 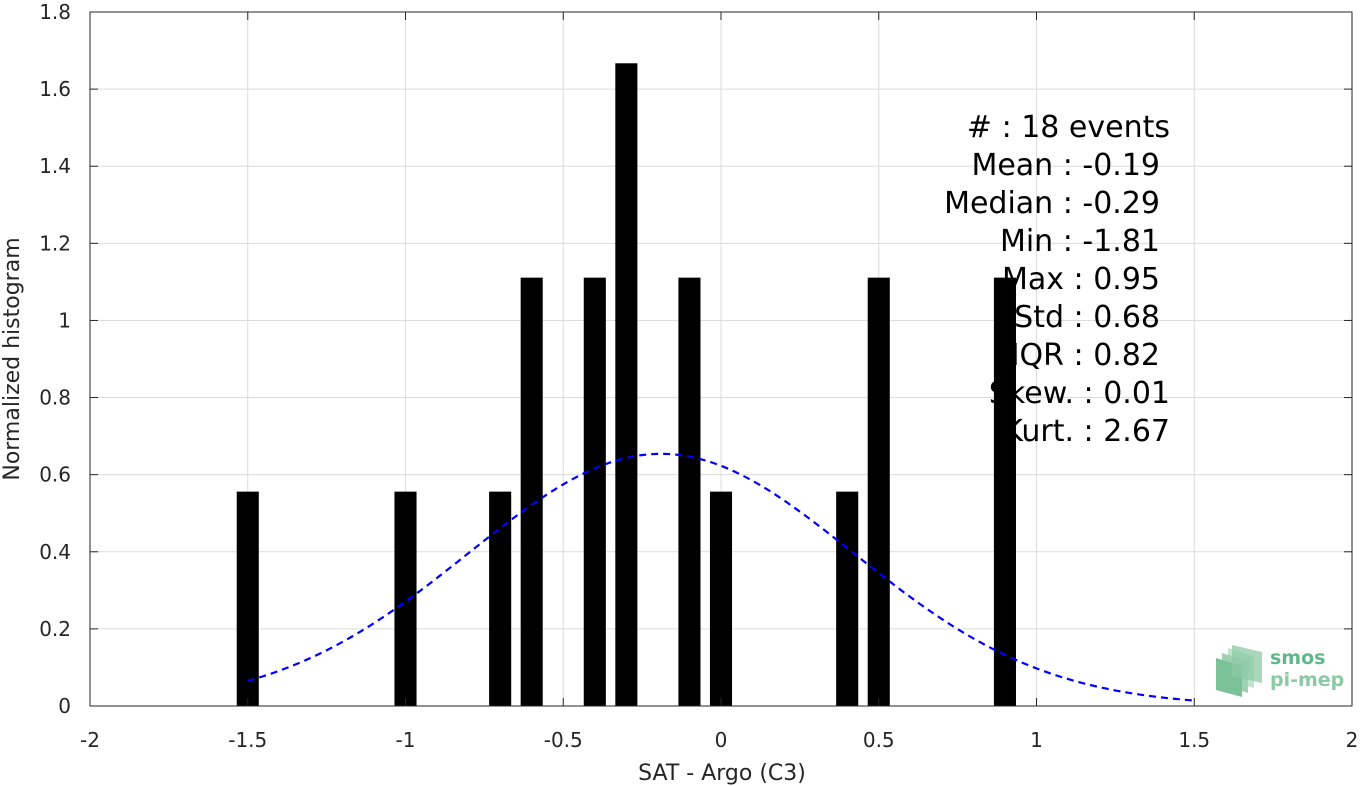 I want to click on stat-line: Kurt. : 2.67, so click(x=1086, y=431).